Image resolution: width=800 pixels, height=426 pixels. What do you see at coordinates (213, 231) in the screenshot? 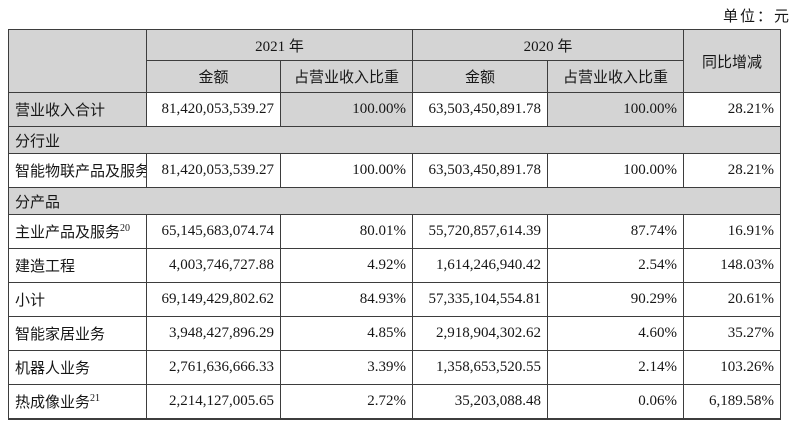
I see `amount-2021-cell: 65,145,683,074.74` at bounding box center [213, 231].